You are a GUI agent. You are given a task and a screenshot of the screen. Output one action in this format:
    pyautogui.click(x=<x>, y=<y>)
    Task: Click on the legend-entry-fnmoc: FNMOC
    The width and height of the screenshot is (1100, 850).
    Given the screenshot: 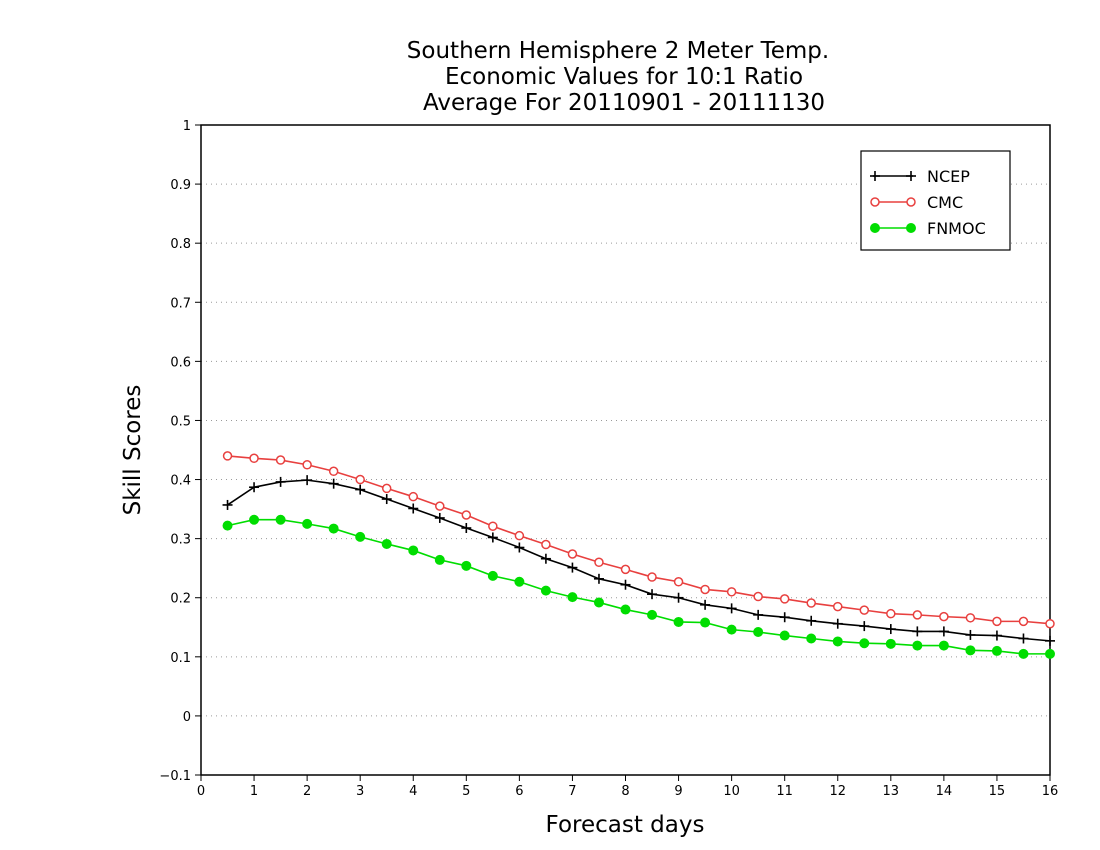 What is the action you would take?
    pyautogui.click(x=928, y=228)
    